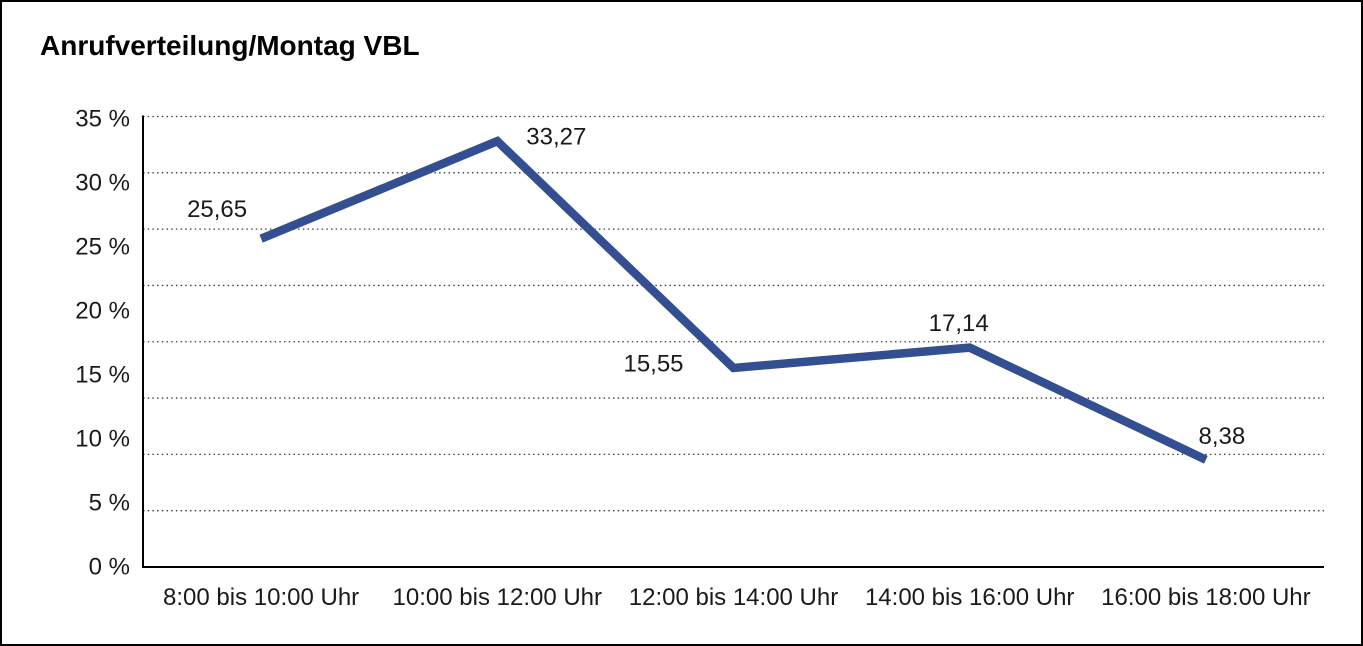 Image resolution: width=1363 pixels, height=646 pixels. Describe the element at coordinates (733, 597) in the screenshot. I see `x-category-label: 12:00 bis 14:00 Uhr` at that location.